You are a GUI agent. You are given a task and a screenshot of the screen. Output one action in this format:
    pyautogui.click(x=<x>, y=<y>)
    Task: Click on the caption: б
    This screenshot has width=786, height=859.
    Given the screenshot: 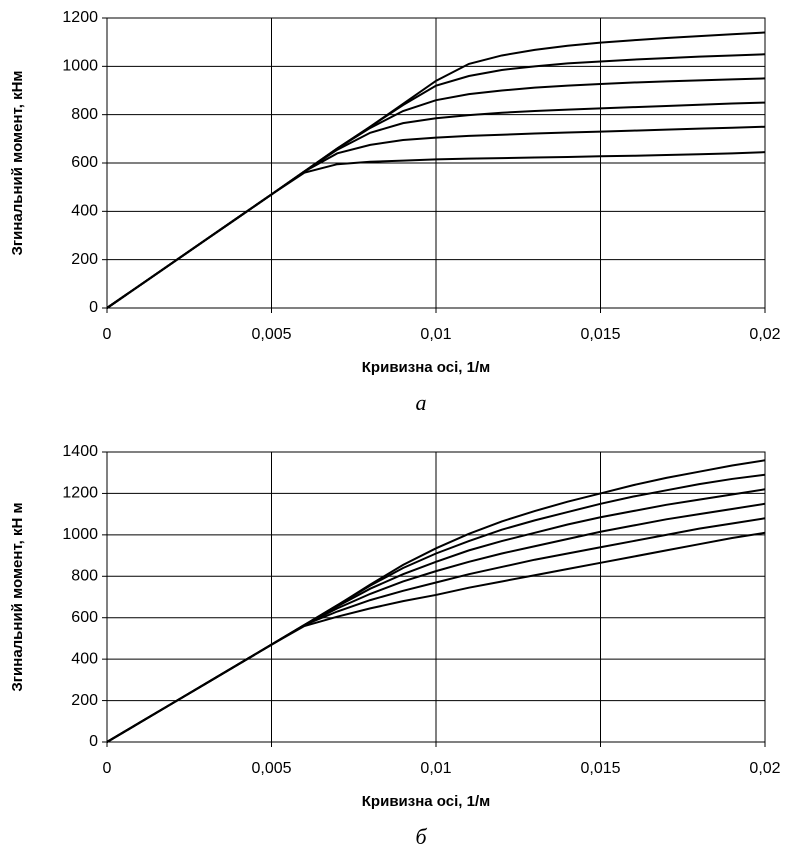 What is the action you would take?
    pyautogui.click(x=421, y=836)
    